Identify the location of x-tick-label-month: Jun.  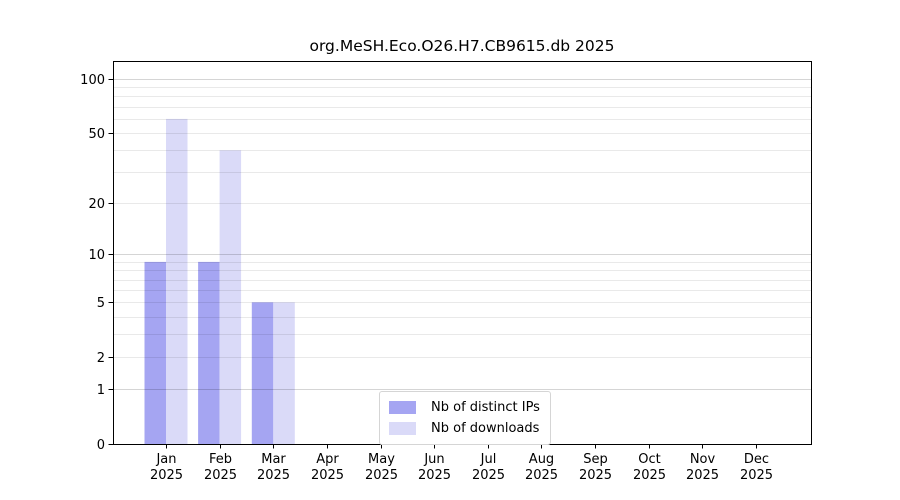
(433, 459).